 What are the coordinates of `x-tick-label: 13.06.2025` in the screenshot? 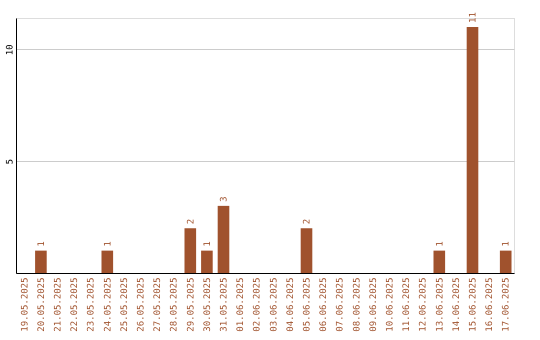 It's located at (440, 305).